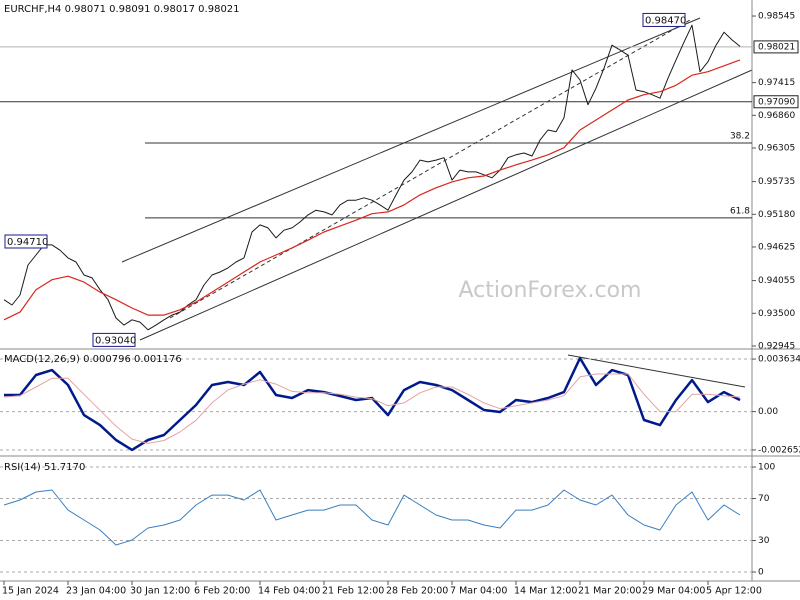 The height and width of the screenshot is (600, 800). What do you see at coordinates (740, 211) in the screenshot?
I see `fib-label: 61.8` at bounding box center [740, 211].